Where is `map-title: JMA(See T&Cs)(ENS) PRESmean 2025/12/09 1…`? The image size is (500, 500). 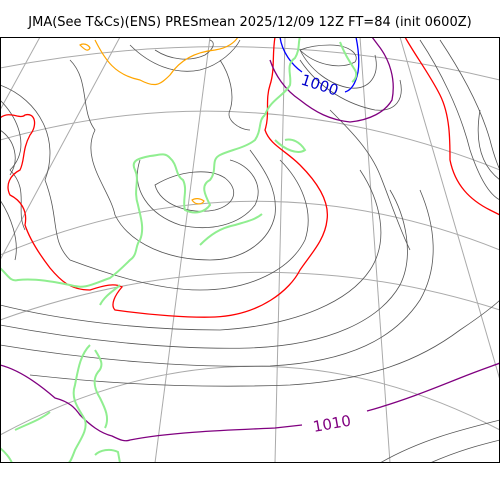
map-title: JMA(See T&Cs)(ENS) PRESmean 2025/12/09 1… is located at coordinates (250, 22).